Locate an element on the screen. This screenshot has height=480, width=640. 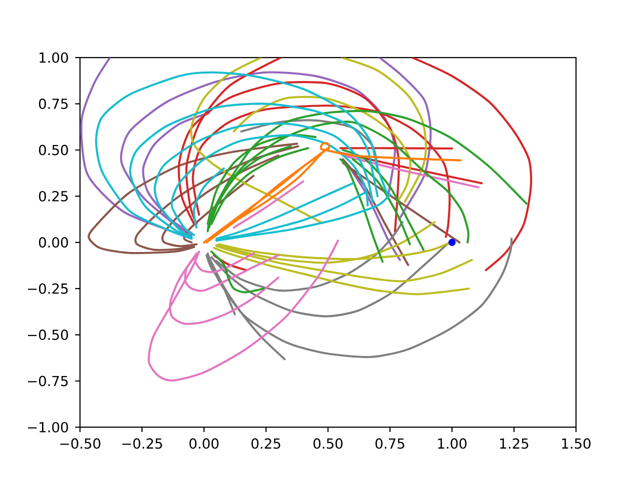
y-tick-label: −0.50 is located at coordinates (48, 335).